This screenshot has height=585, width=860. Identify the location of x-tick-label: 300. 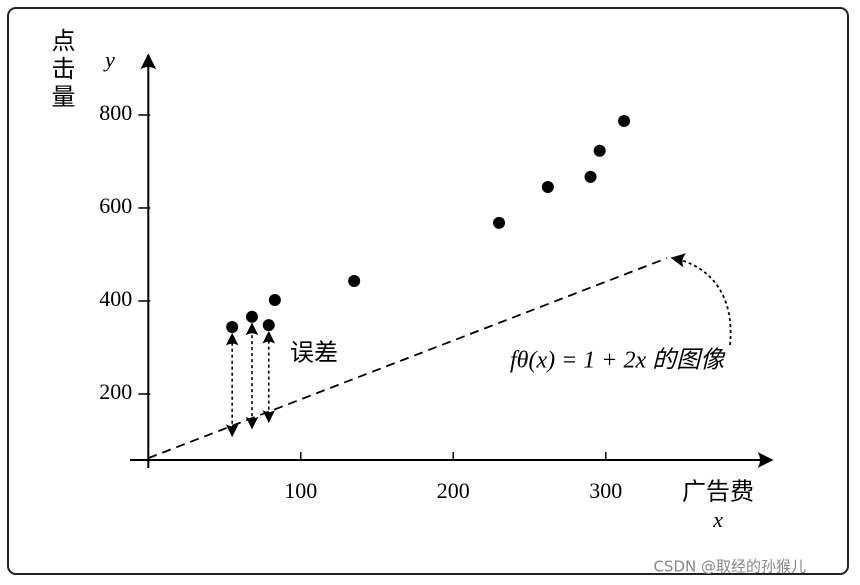
(605, 490).